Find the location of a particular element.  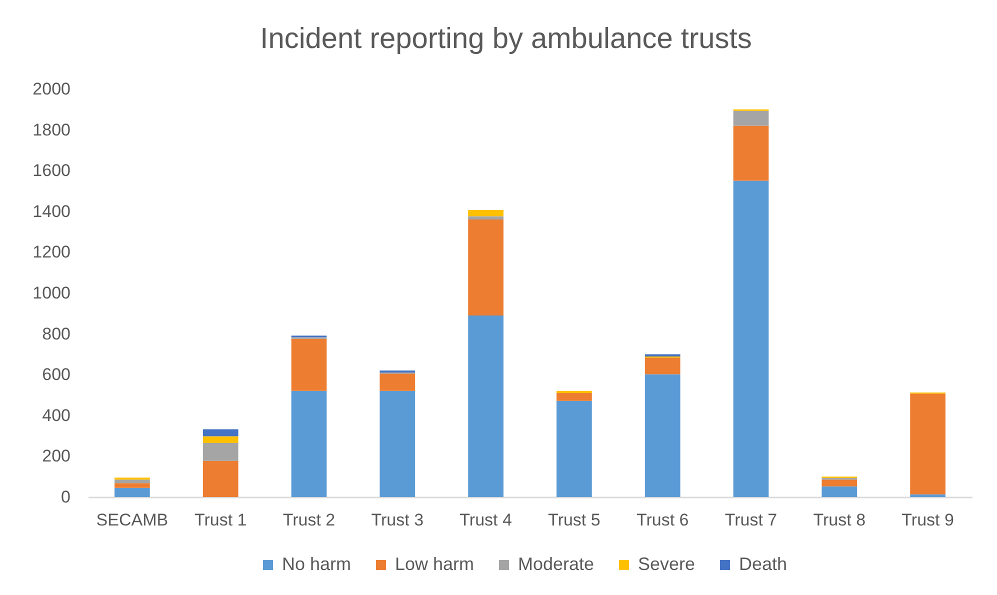

x-tick-label: Trust 7 is located at coordinates (751, 520).